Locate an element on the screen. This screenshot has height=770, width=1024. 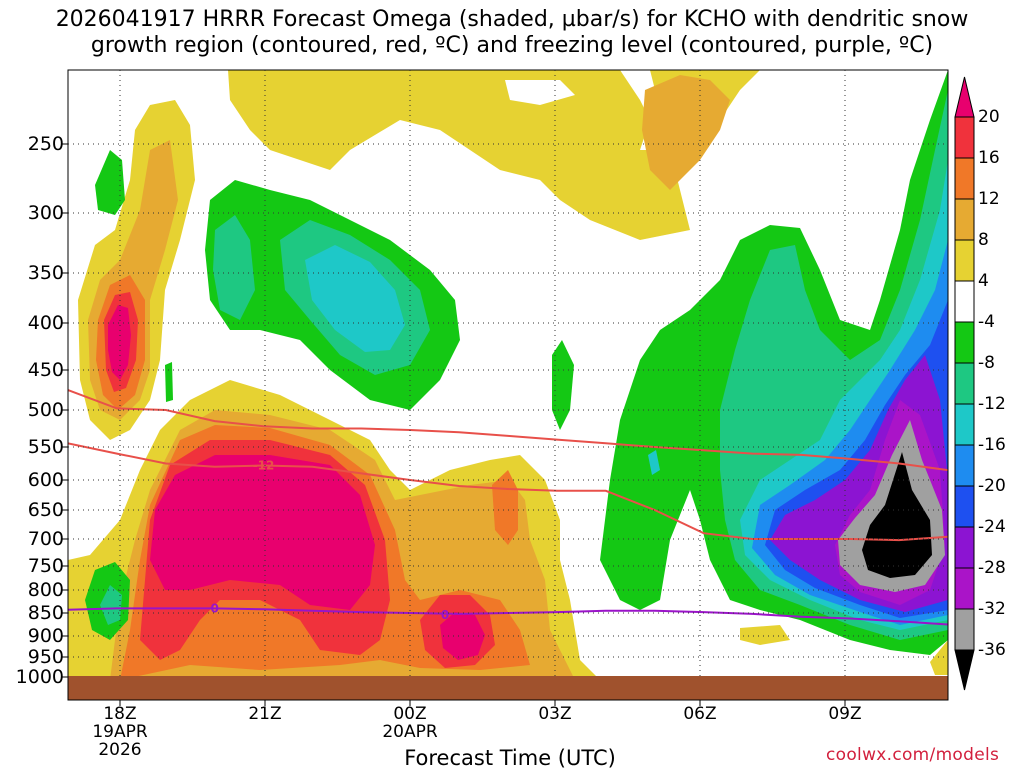
colorbar-top-arrow is located at coordinates (964, 97).